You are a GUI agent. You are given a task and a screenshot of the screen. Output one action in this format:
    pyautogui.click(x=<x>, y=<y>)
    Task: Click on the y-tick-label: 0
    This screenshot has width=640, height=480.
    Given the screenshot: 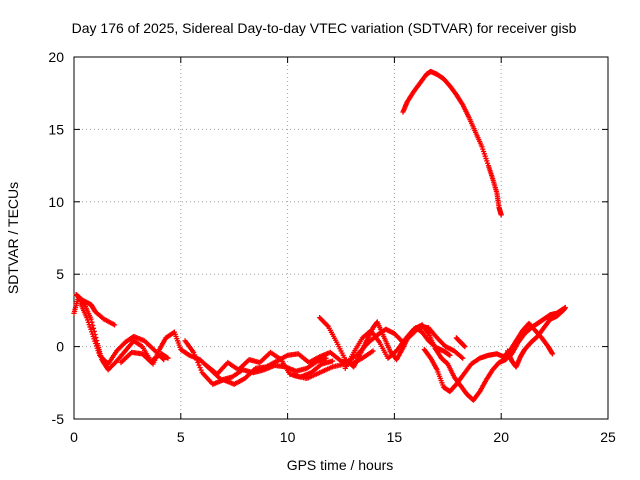 What is the action you would take?
    pyautogui.click(x=60, y=347)
    